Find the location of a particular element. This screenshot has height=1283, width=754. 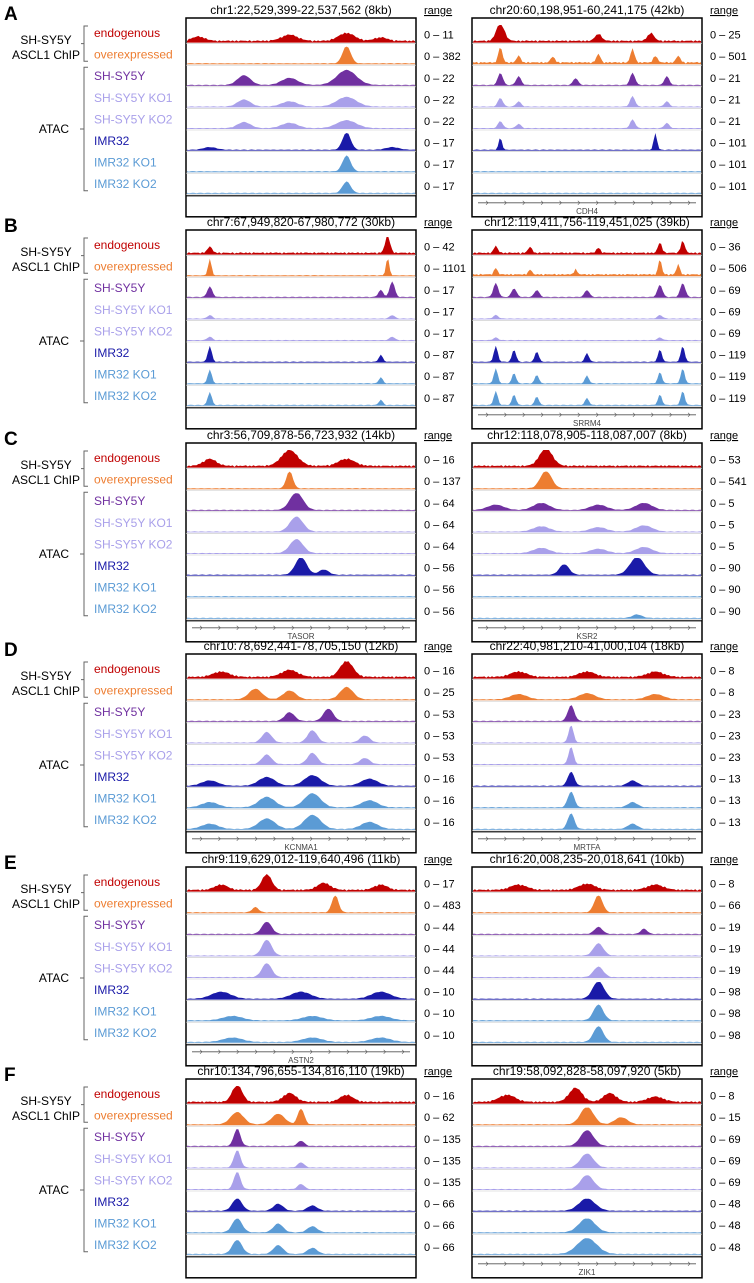

locus-title: chr19:58,092,828-58,097,920 (5kb) is located at coordinates (587, 1071).